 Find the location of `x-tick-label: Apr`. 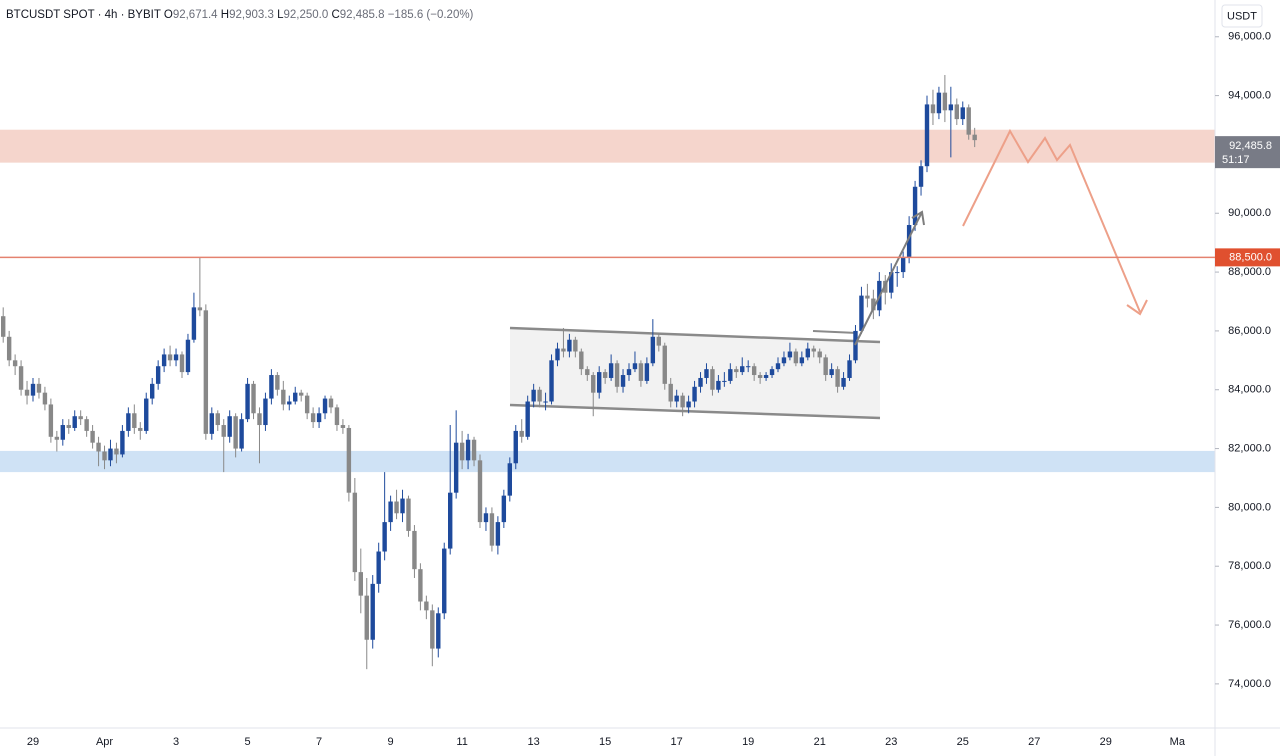

x-tick-label: Apr is located at coordinates (104, 742).